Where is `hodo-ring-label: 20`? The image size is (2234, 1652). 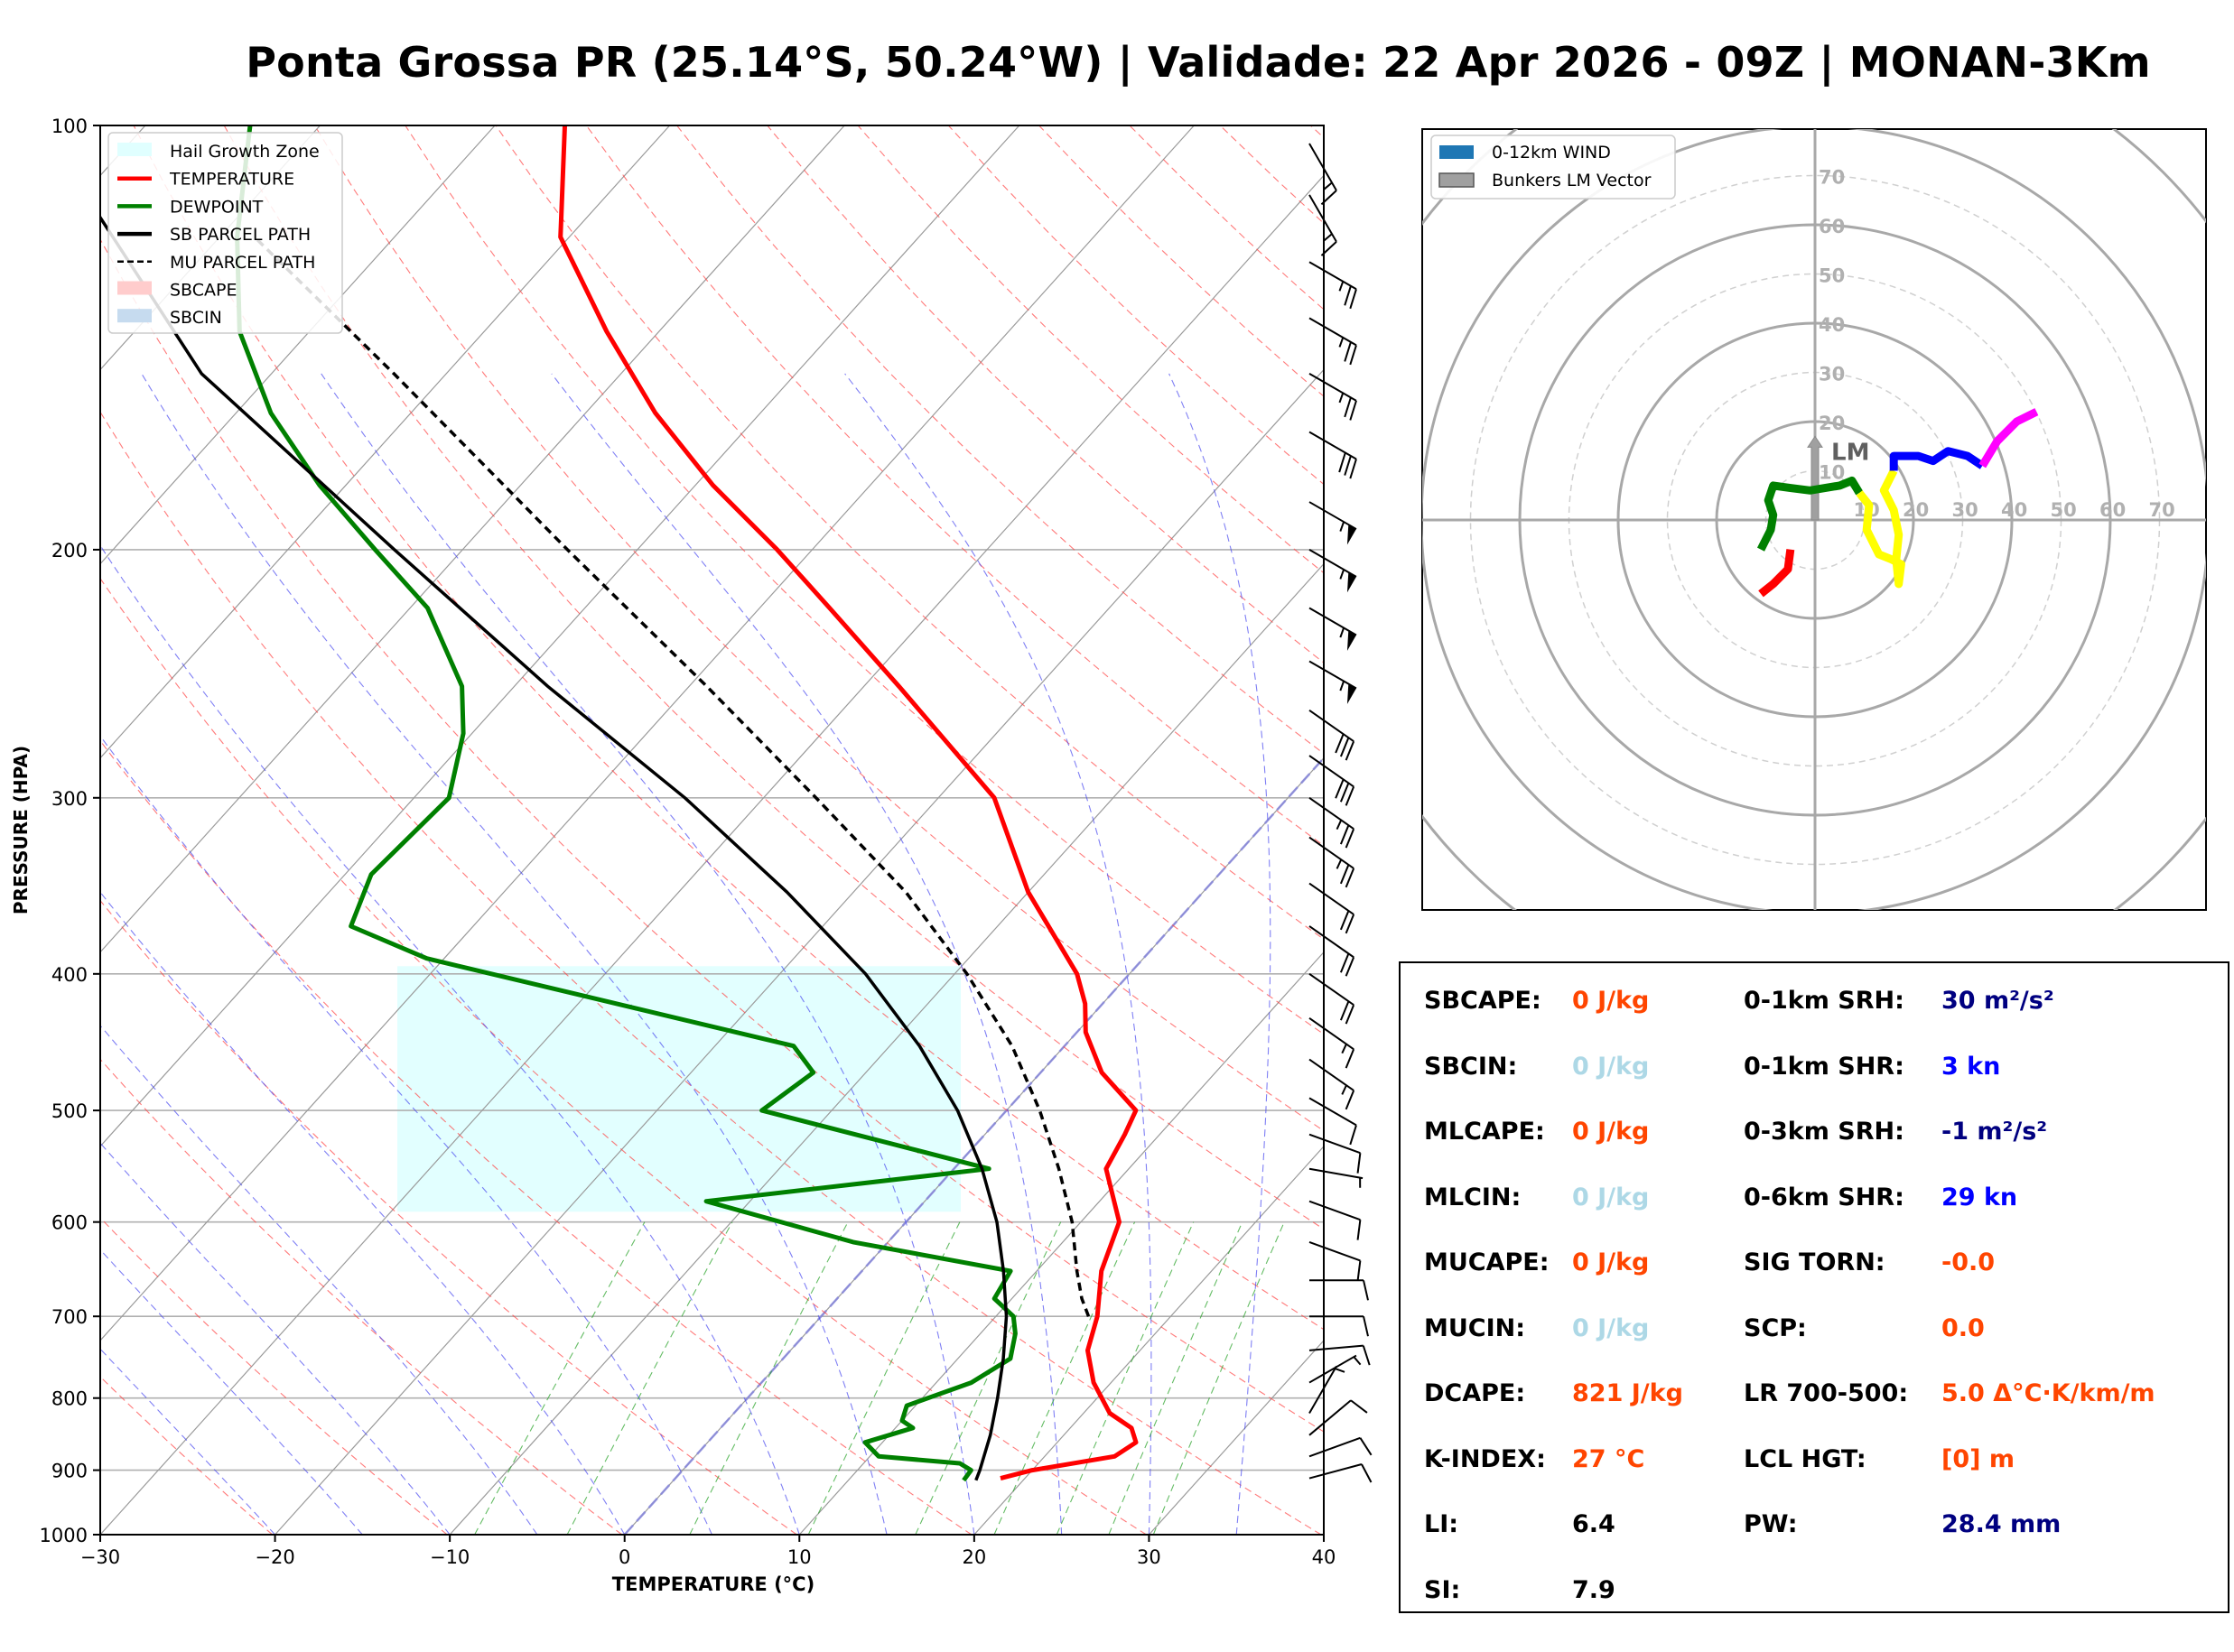 hodo-ring-label: 20 is located at coordinates (1832, 423).